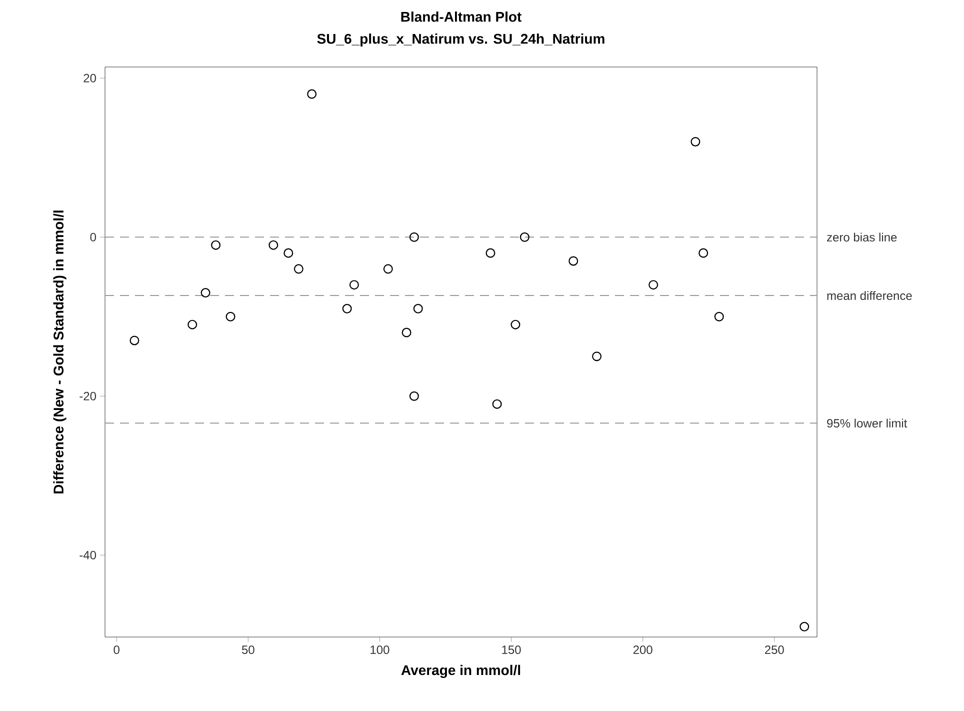 This screenshot has width=964, height=711. What do you see at coordinates (869, 295) in the screenshot?
I see `ref-line-label: mean difference` at bounding box center [869, 295].